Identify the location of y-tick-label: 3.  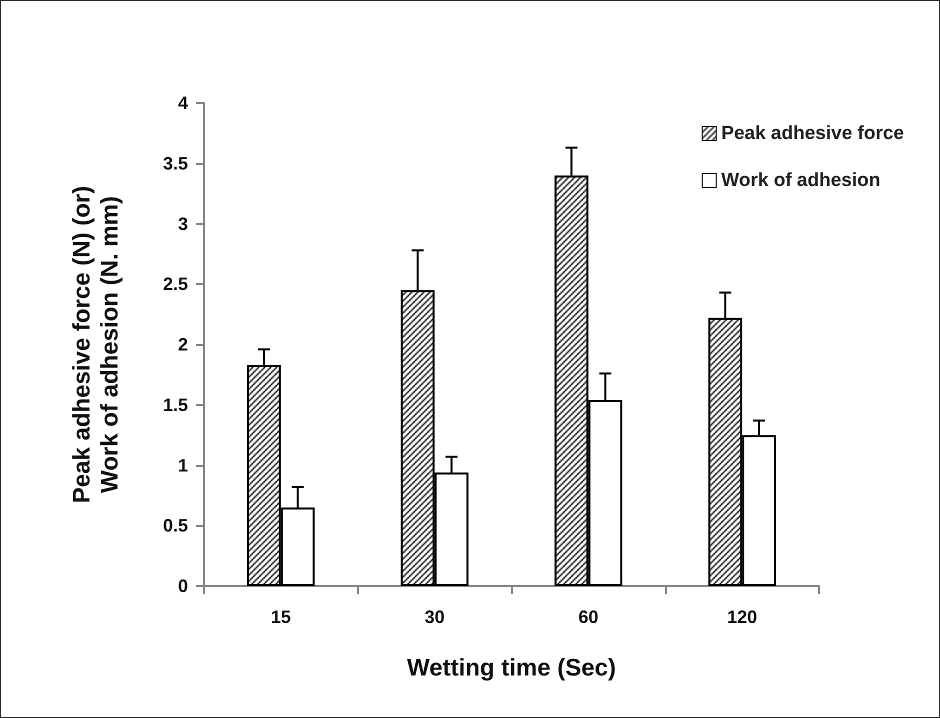
(183, 224).